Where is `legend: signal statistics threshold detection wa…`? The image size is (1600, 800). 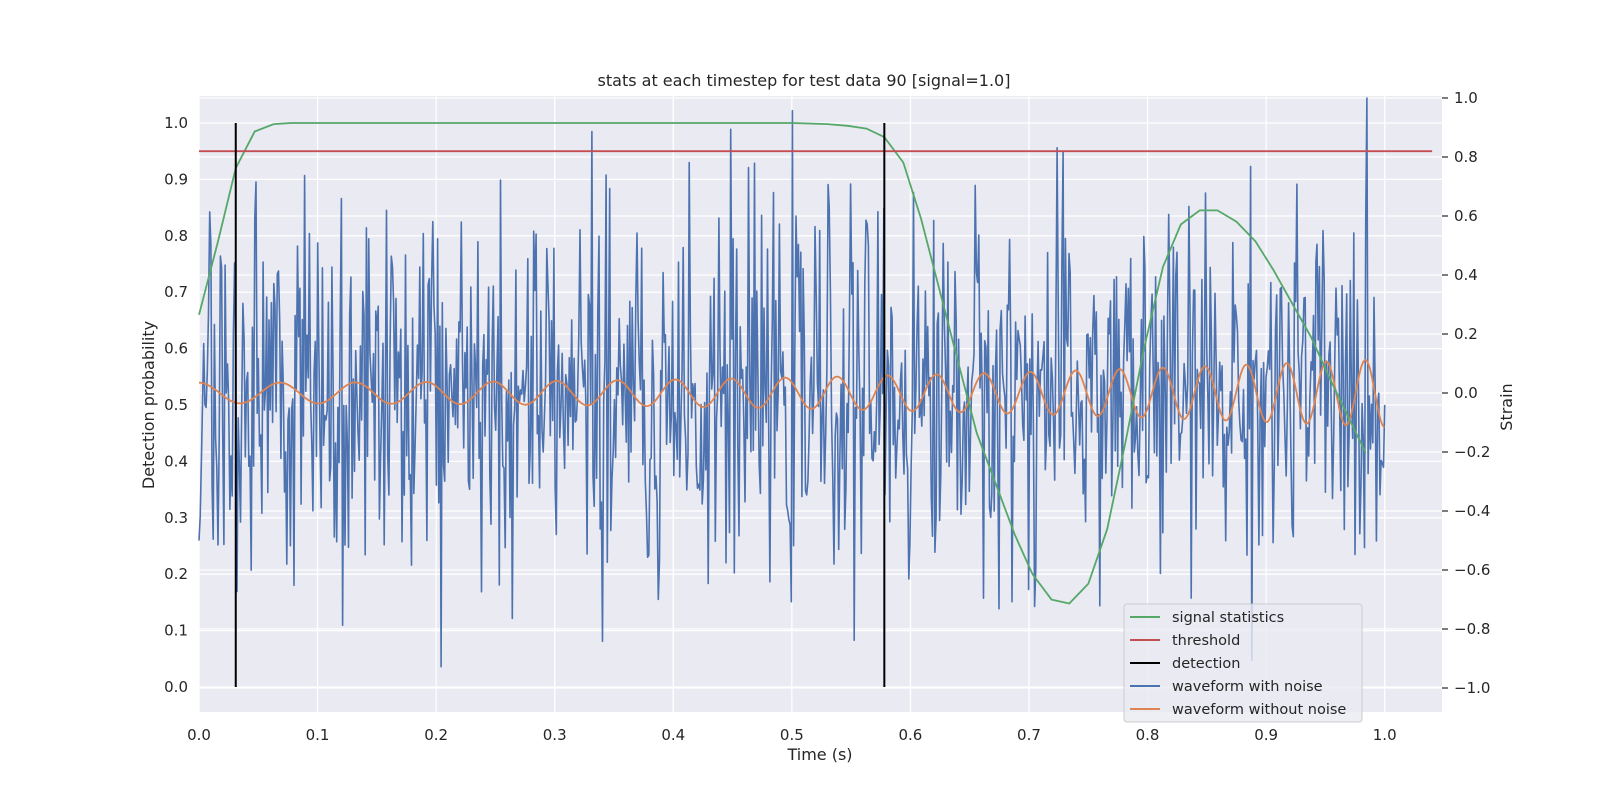 legend: signal statistics threshold detection wa… is located at coordinates (1243, 663).